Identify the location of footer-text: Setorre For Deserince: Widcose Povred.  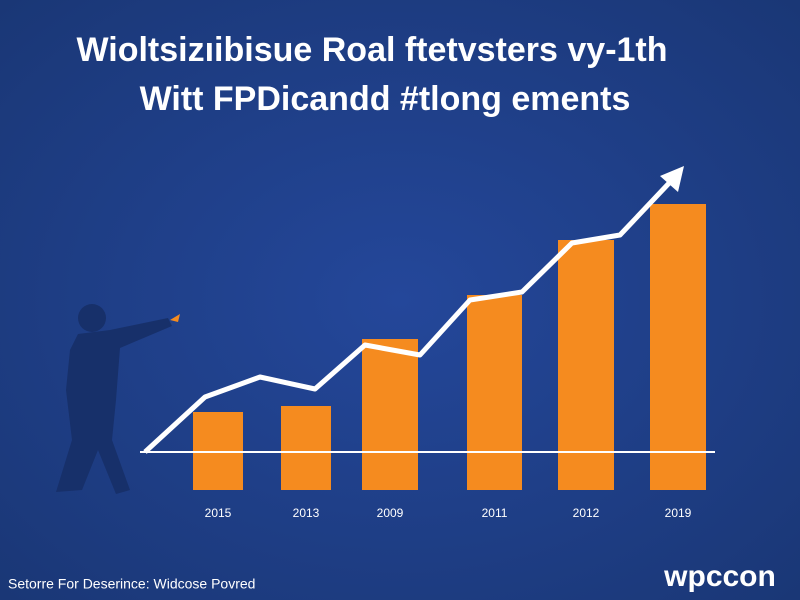
(131, 584).